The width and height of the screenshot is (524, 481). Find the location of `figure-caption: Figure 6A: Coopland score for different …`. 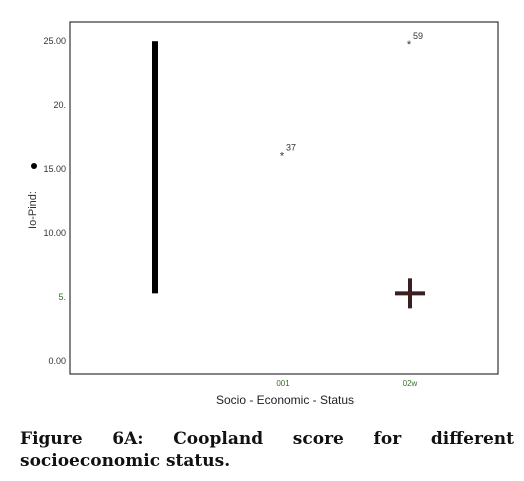

figure-caption: Figure 6A: Coopland score for different … is located at coordinates (267, 450).